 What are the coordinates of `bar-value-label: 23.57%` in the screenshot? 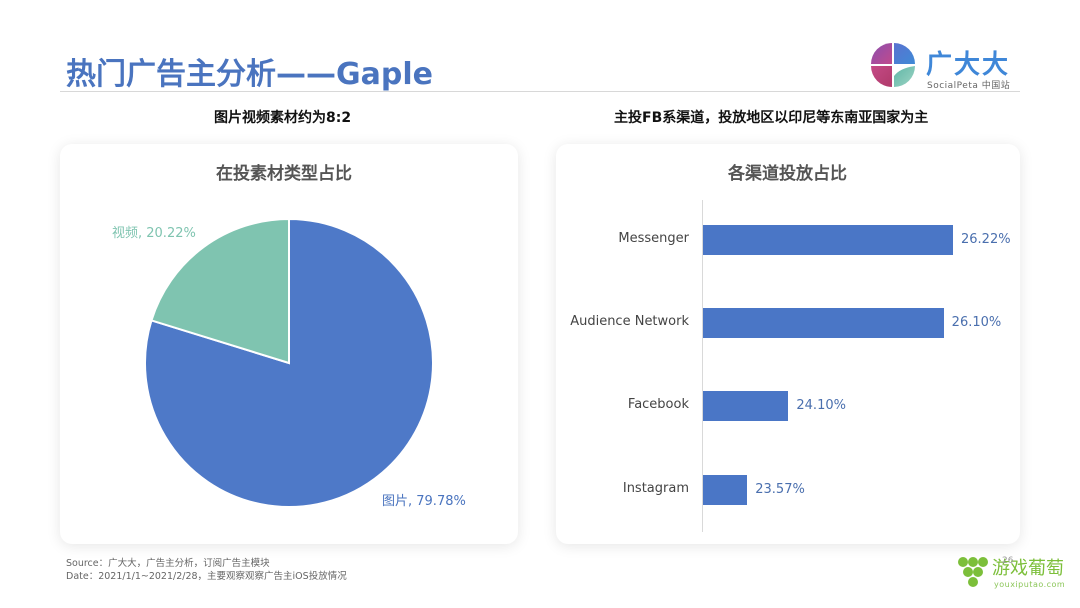 It's located at (780, 489).